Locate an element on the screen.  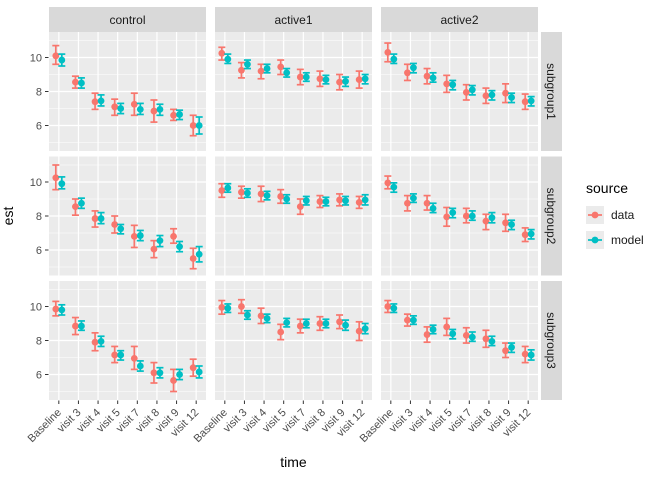
legend-item-data: data is located at coordinates (610, 215).